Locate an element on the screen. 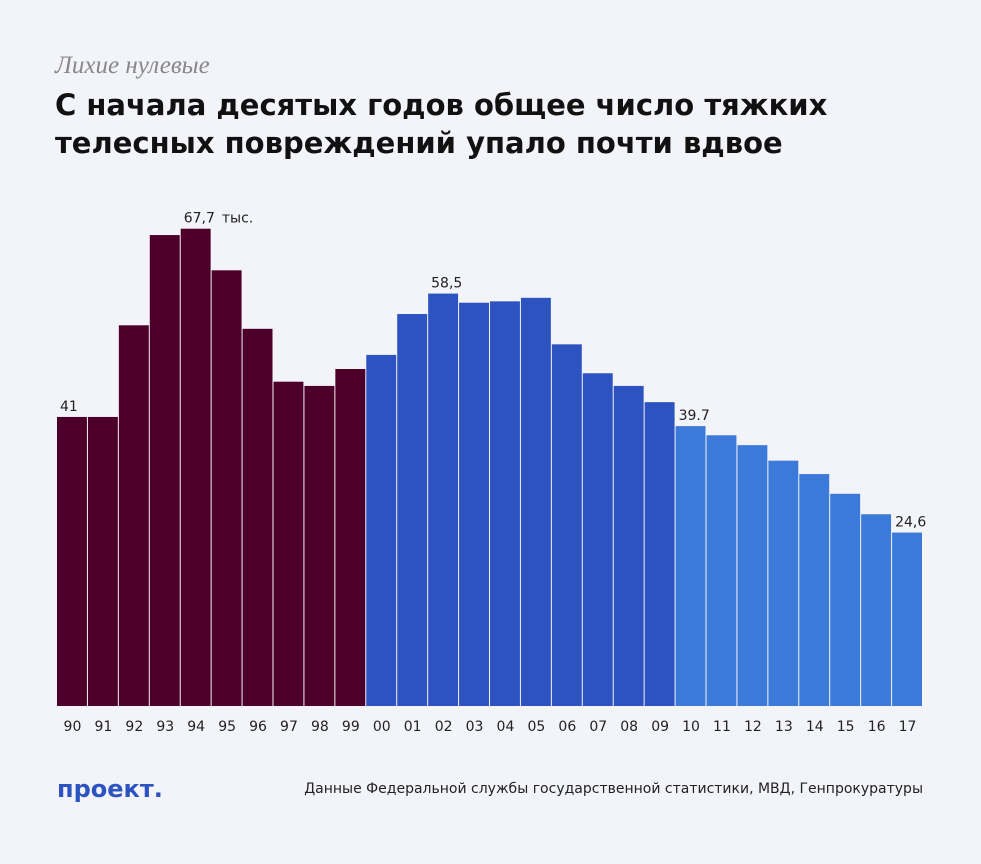 The height and width of the screenshot is (864, 981). x-tick-label: 97 is located at coordinates (289, 727).